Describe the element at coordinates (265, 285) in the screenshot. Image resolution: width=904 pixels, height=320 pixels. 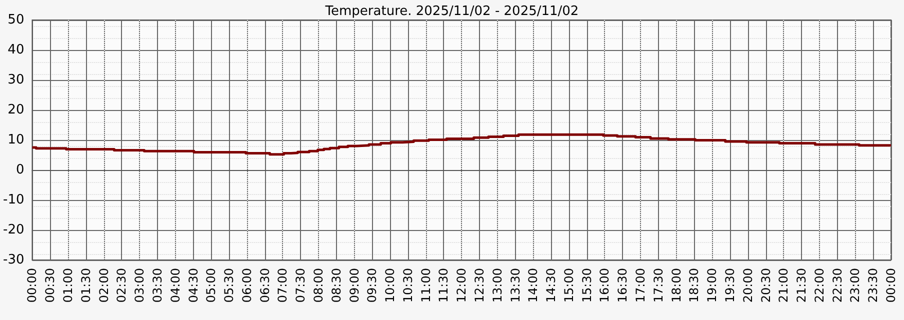
I see `x-tick-label: 06:30` at that location.